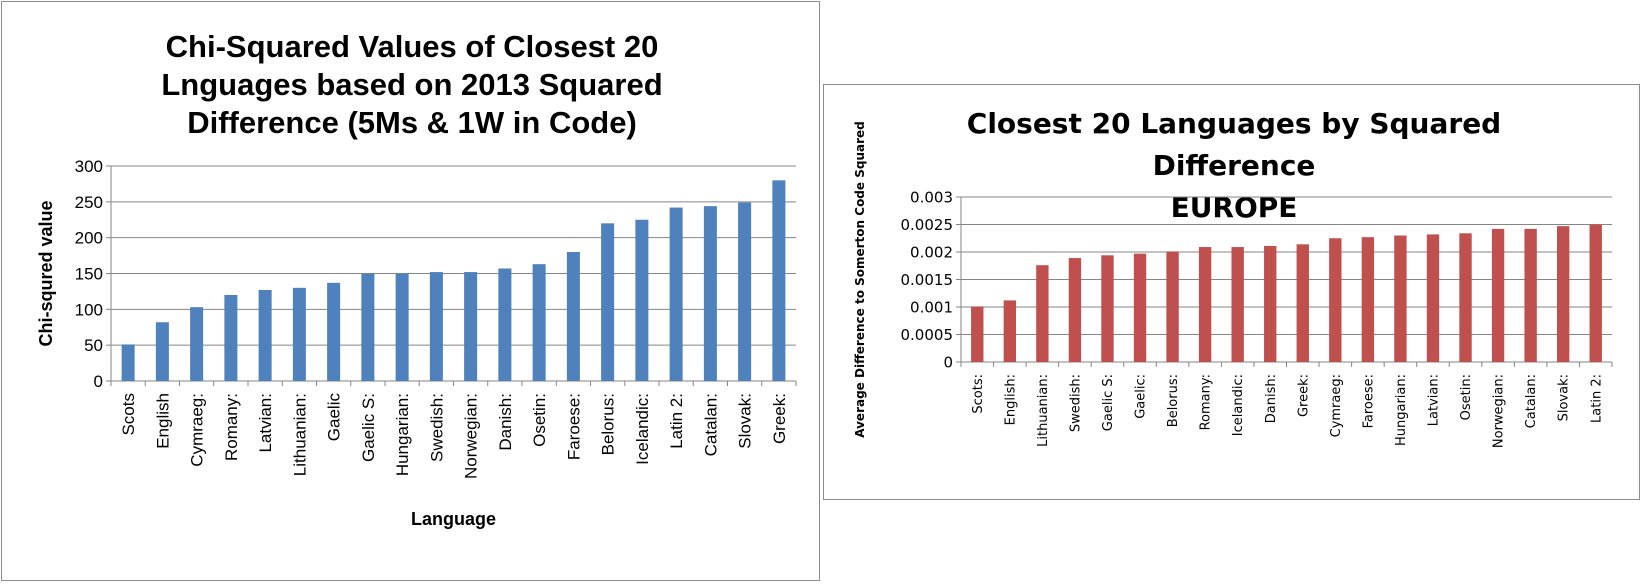  Describe the element at coordinates (453, 519) in the screenshot. I see `x-axis-title: Language` at that location.